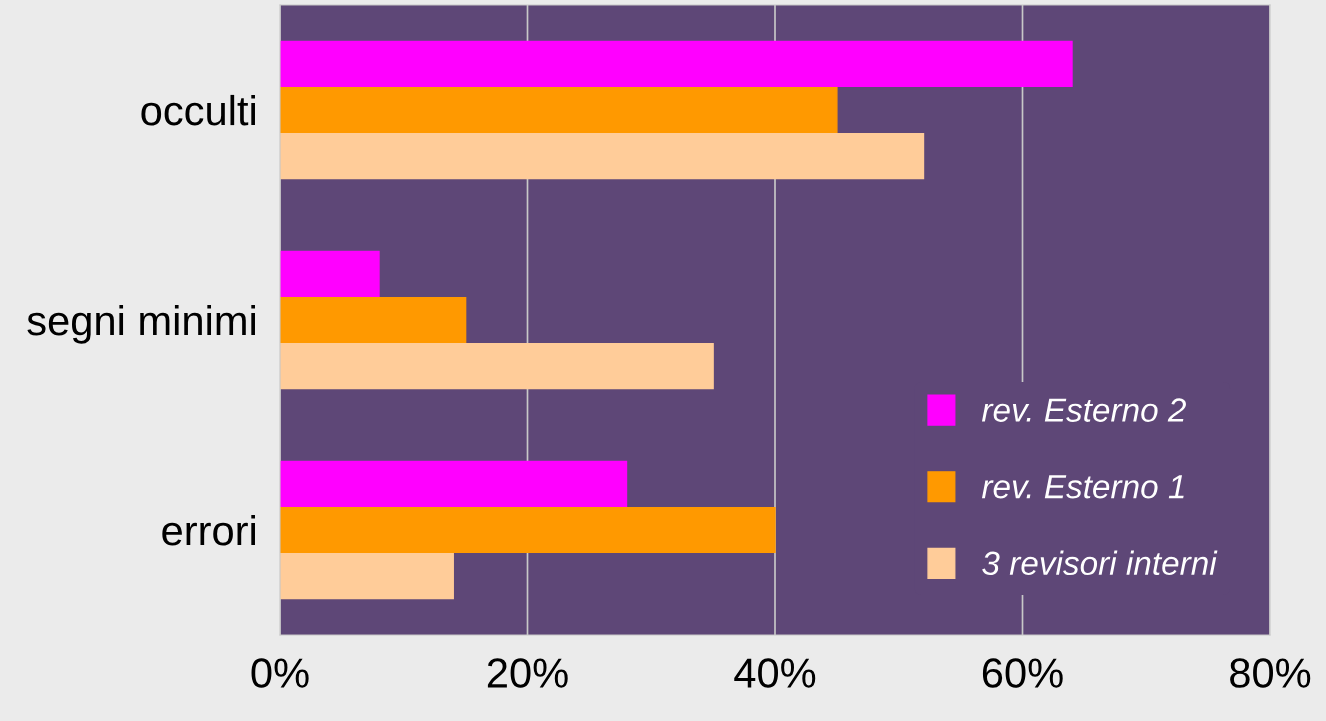  I want to click on x-tick-label: 0%, so click(280, 673).